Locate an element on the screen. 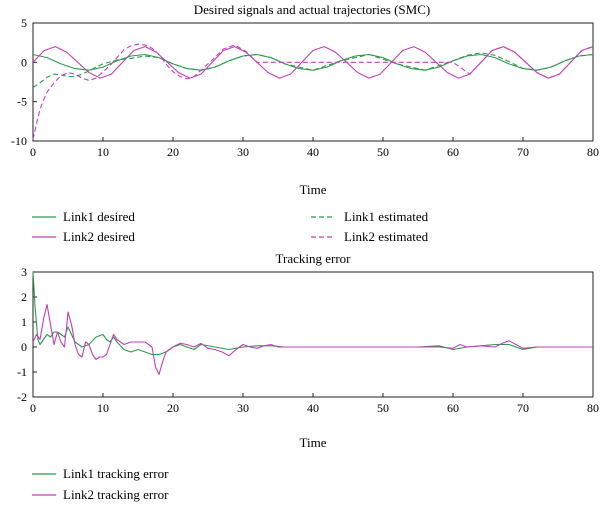  tracking-error-x-axis-label: Time is located at coordinates (313, 442).